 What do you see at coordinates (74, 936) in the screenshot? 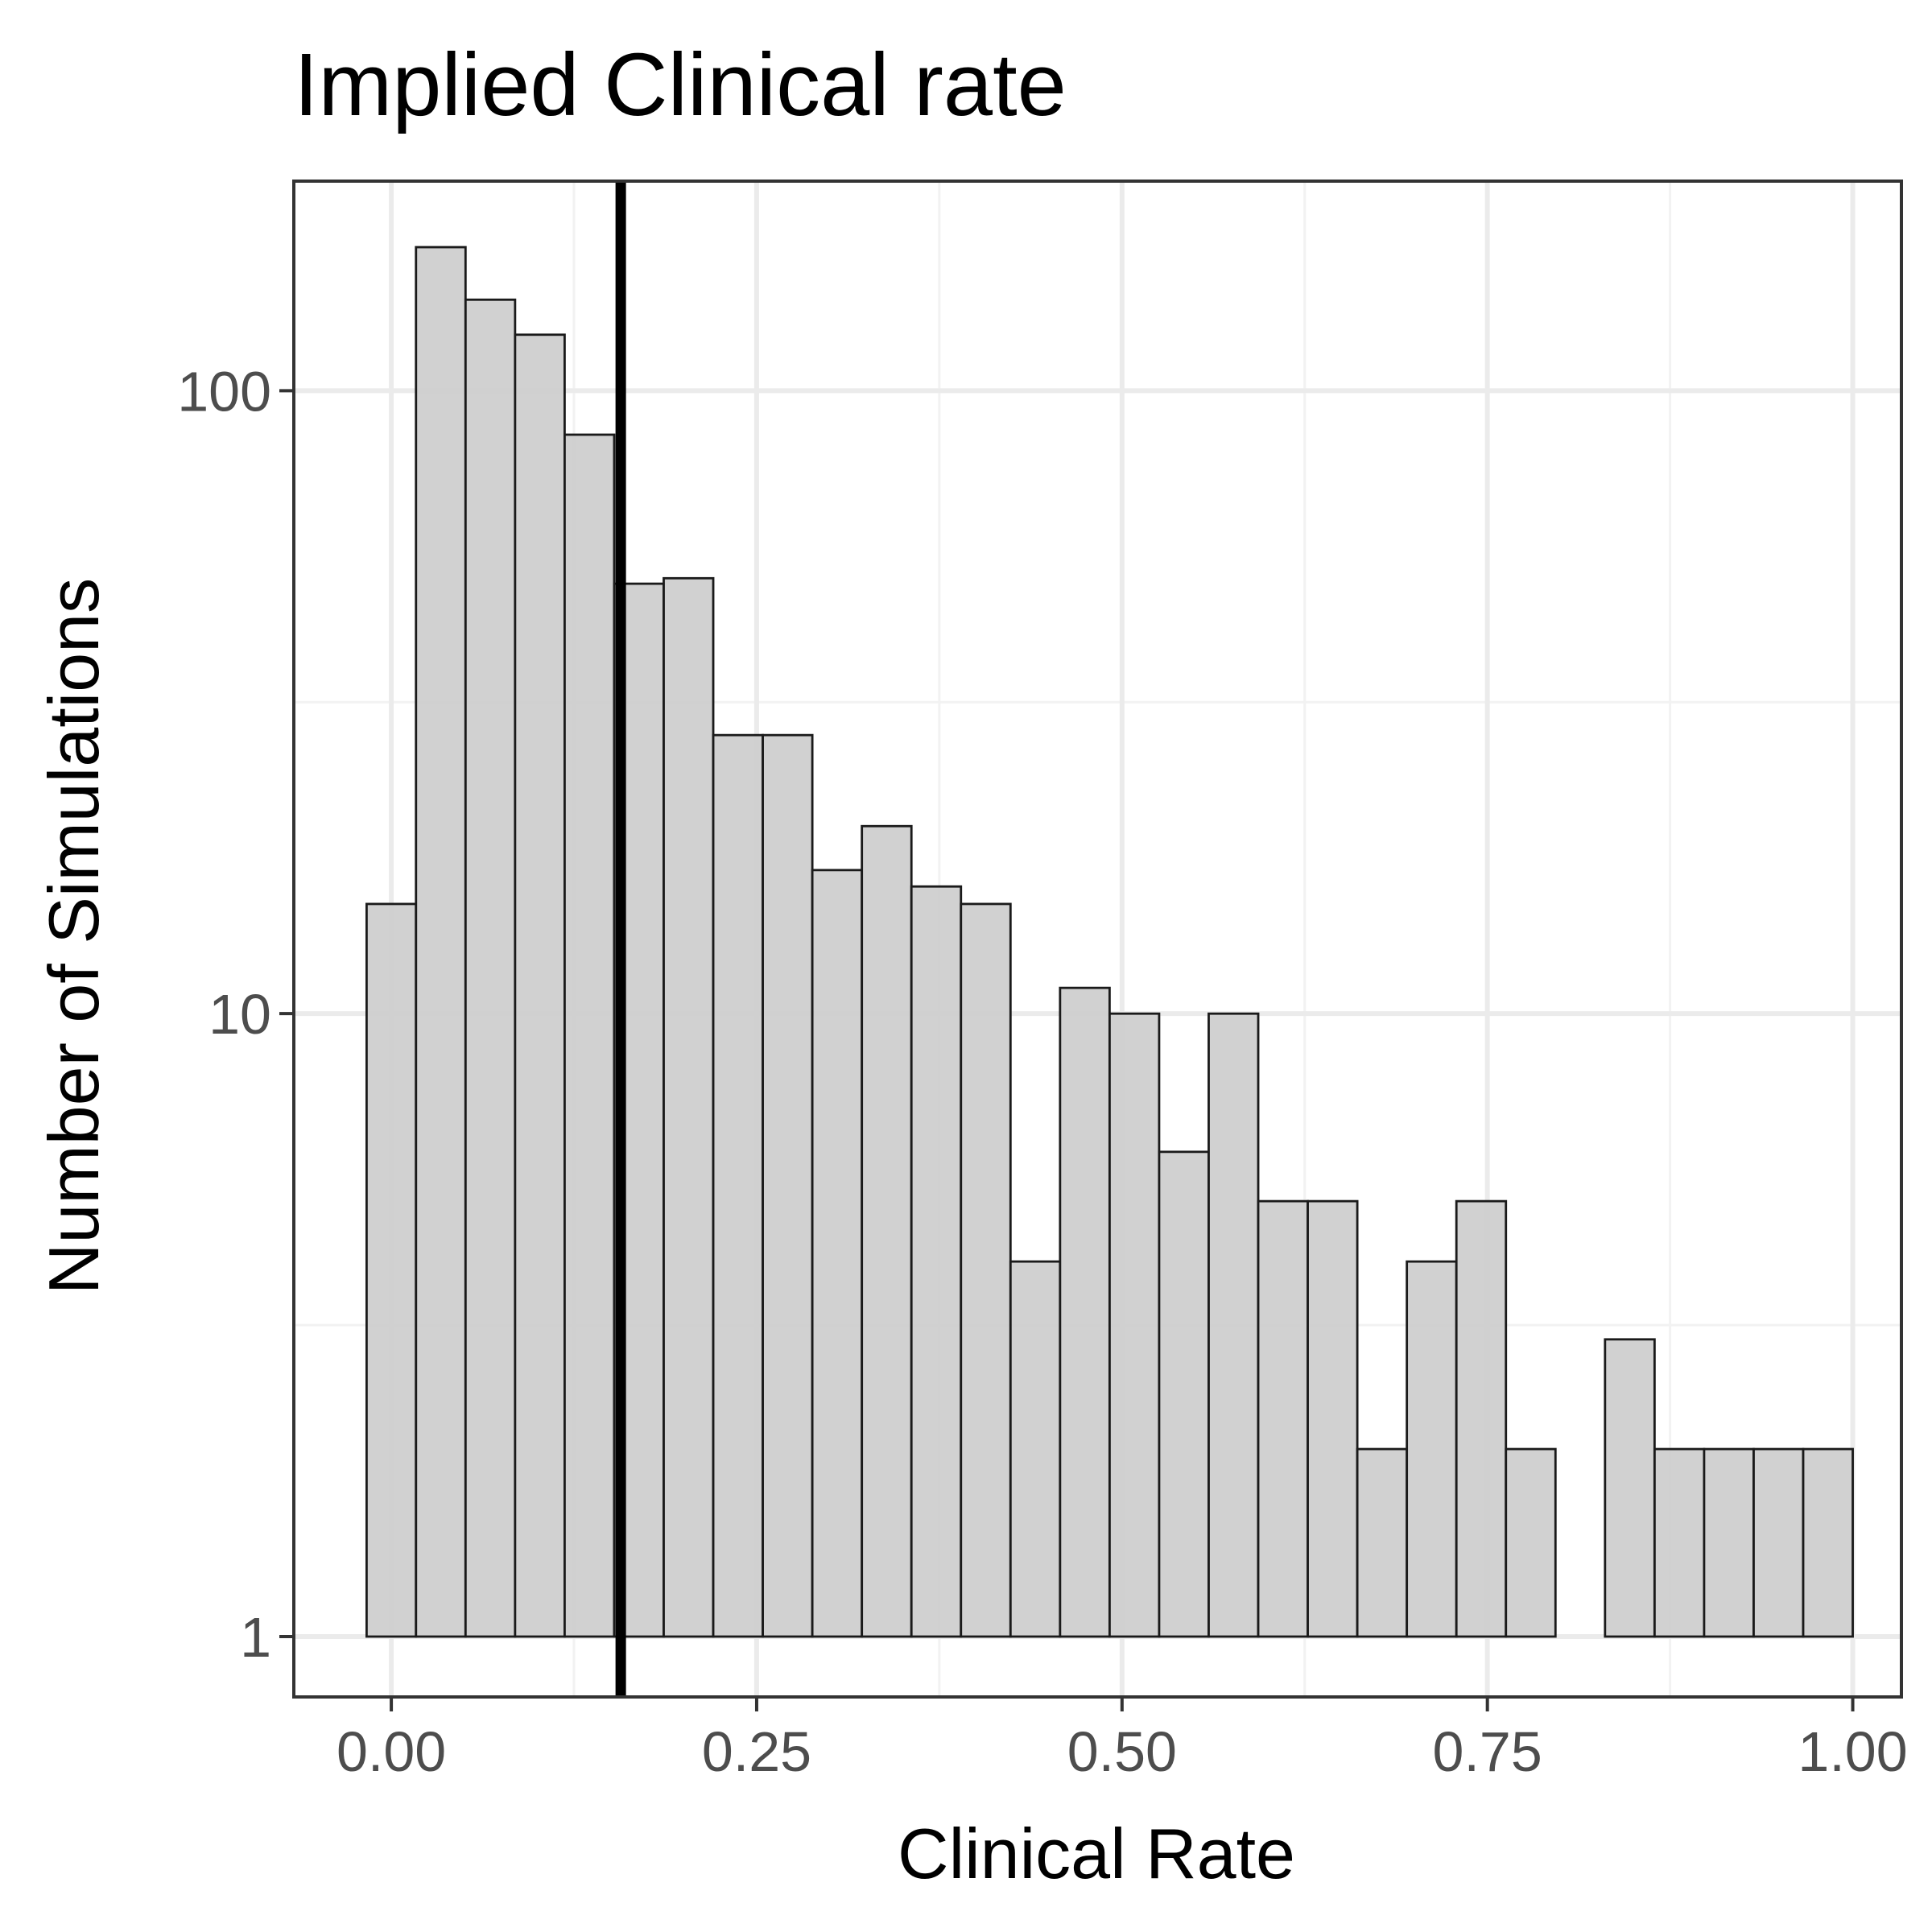
I see `y-axis-title: Number of Simulations` at bounding box center [74, 936].